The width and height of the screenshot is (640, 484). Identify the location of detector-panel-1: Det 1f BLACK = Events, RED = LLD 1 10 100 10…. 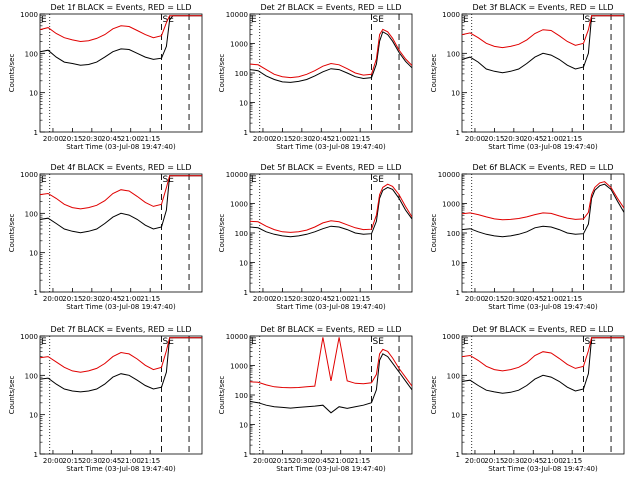
(105, 77).